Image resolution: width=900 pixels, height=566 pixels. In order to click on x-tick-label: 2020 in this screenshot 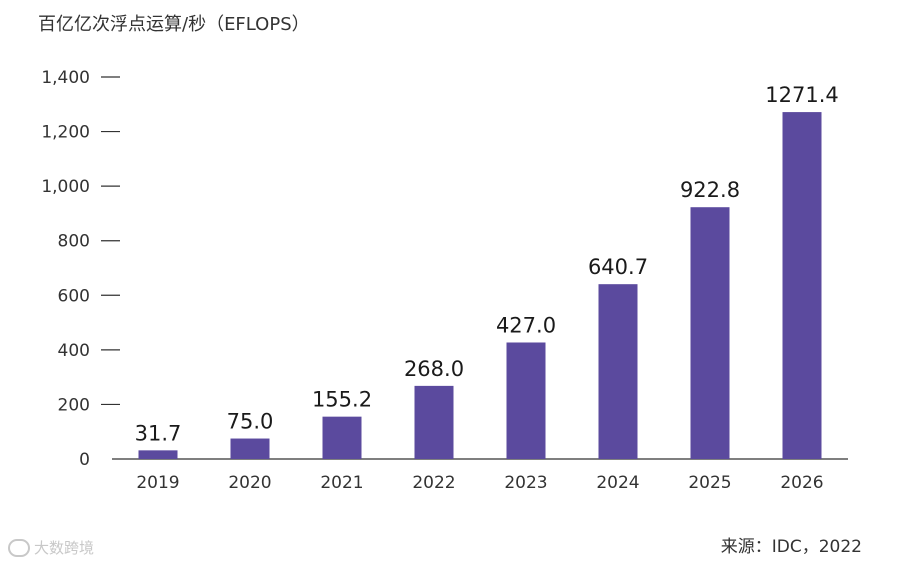, I will do `click(249, 483)`.